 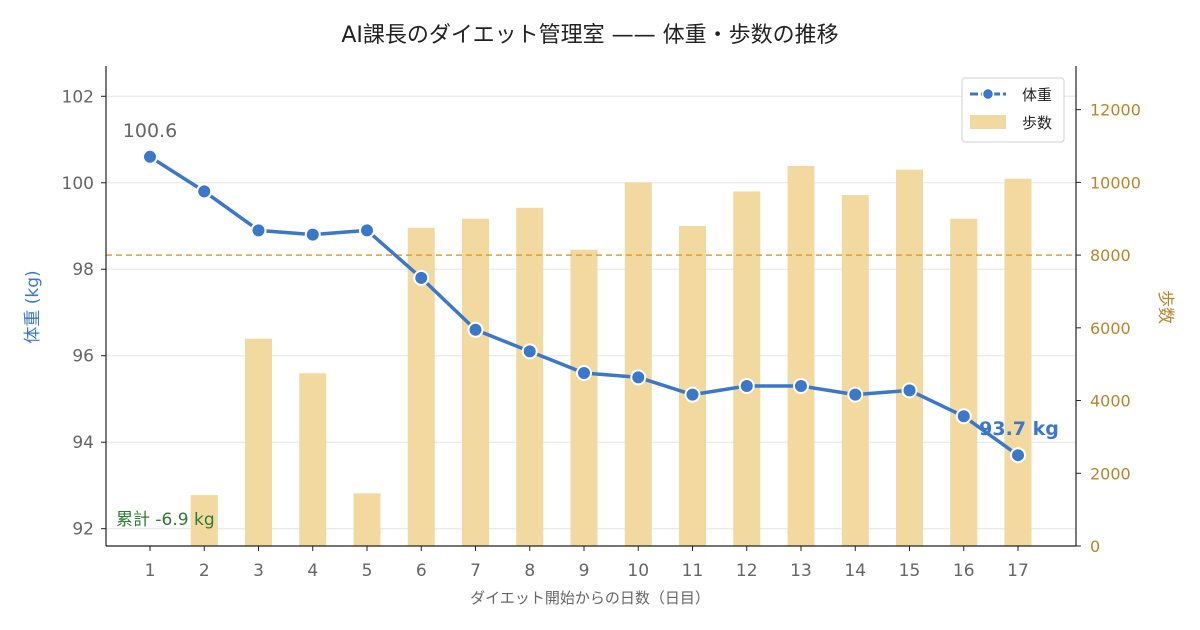 What do you see at coordinates (801, 571) in the screenshot?
I see `x-tick-label: 13` at bounding box center [801, 571].